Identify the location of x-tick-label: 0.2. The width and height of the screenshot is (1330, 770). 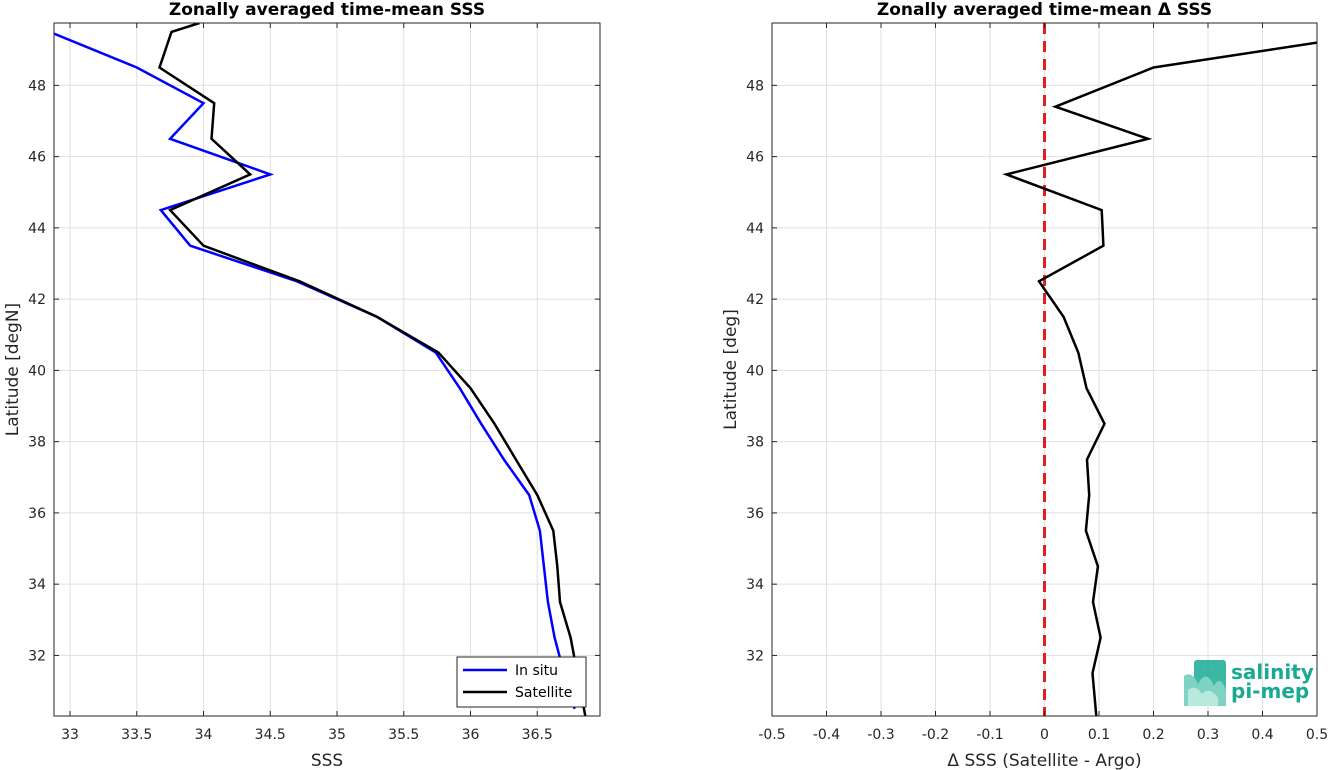
(1153, 735).